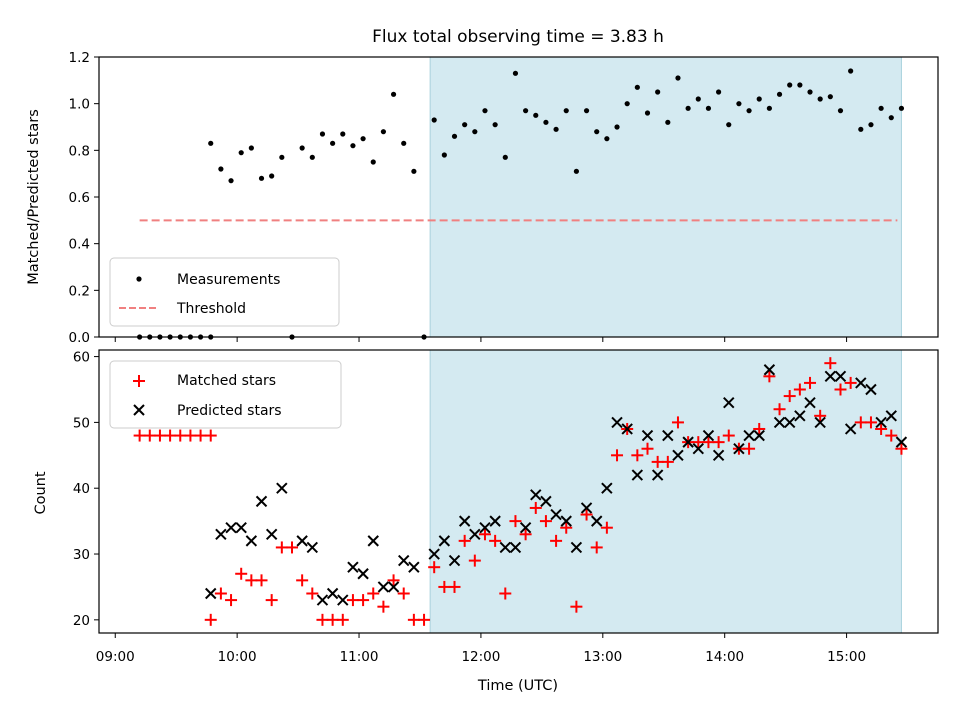  What do you see at coordinates (79, 151) in the screenshot?
I see `y-tick-label: 0.8` at bounding box center [79, 151].